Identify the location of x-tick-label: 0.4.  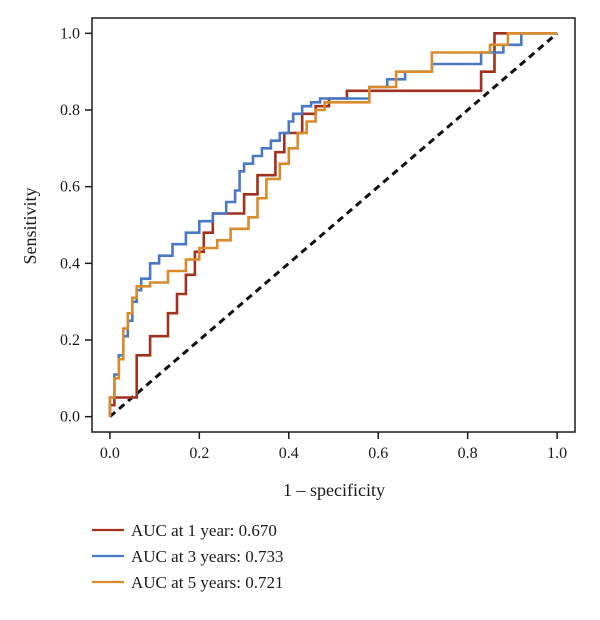
(289, 453).